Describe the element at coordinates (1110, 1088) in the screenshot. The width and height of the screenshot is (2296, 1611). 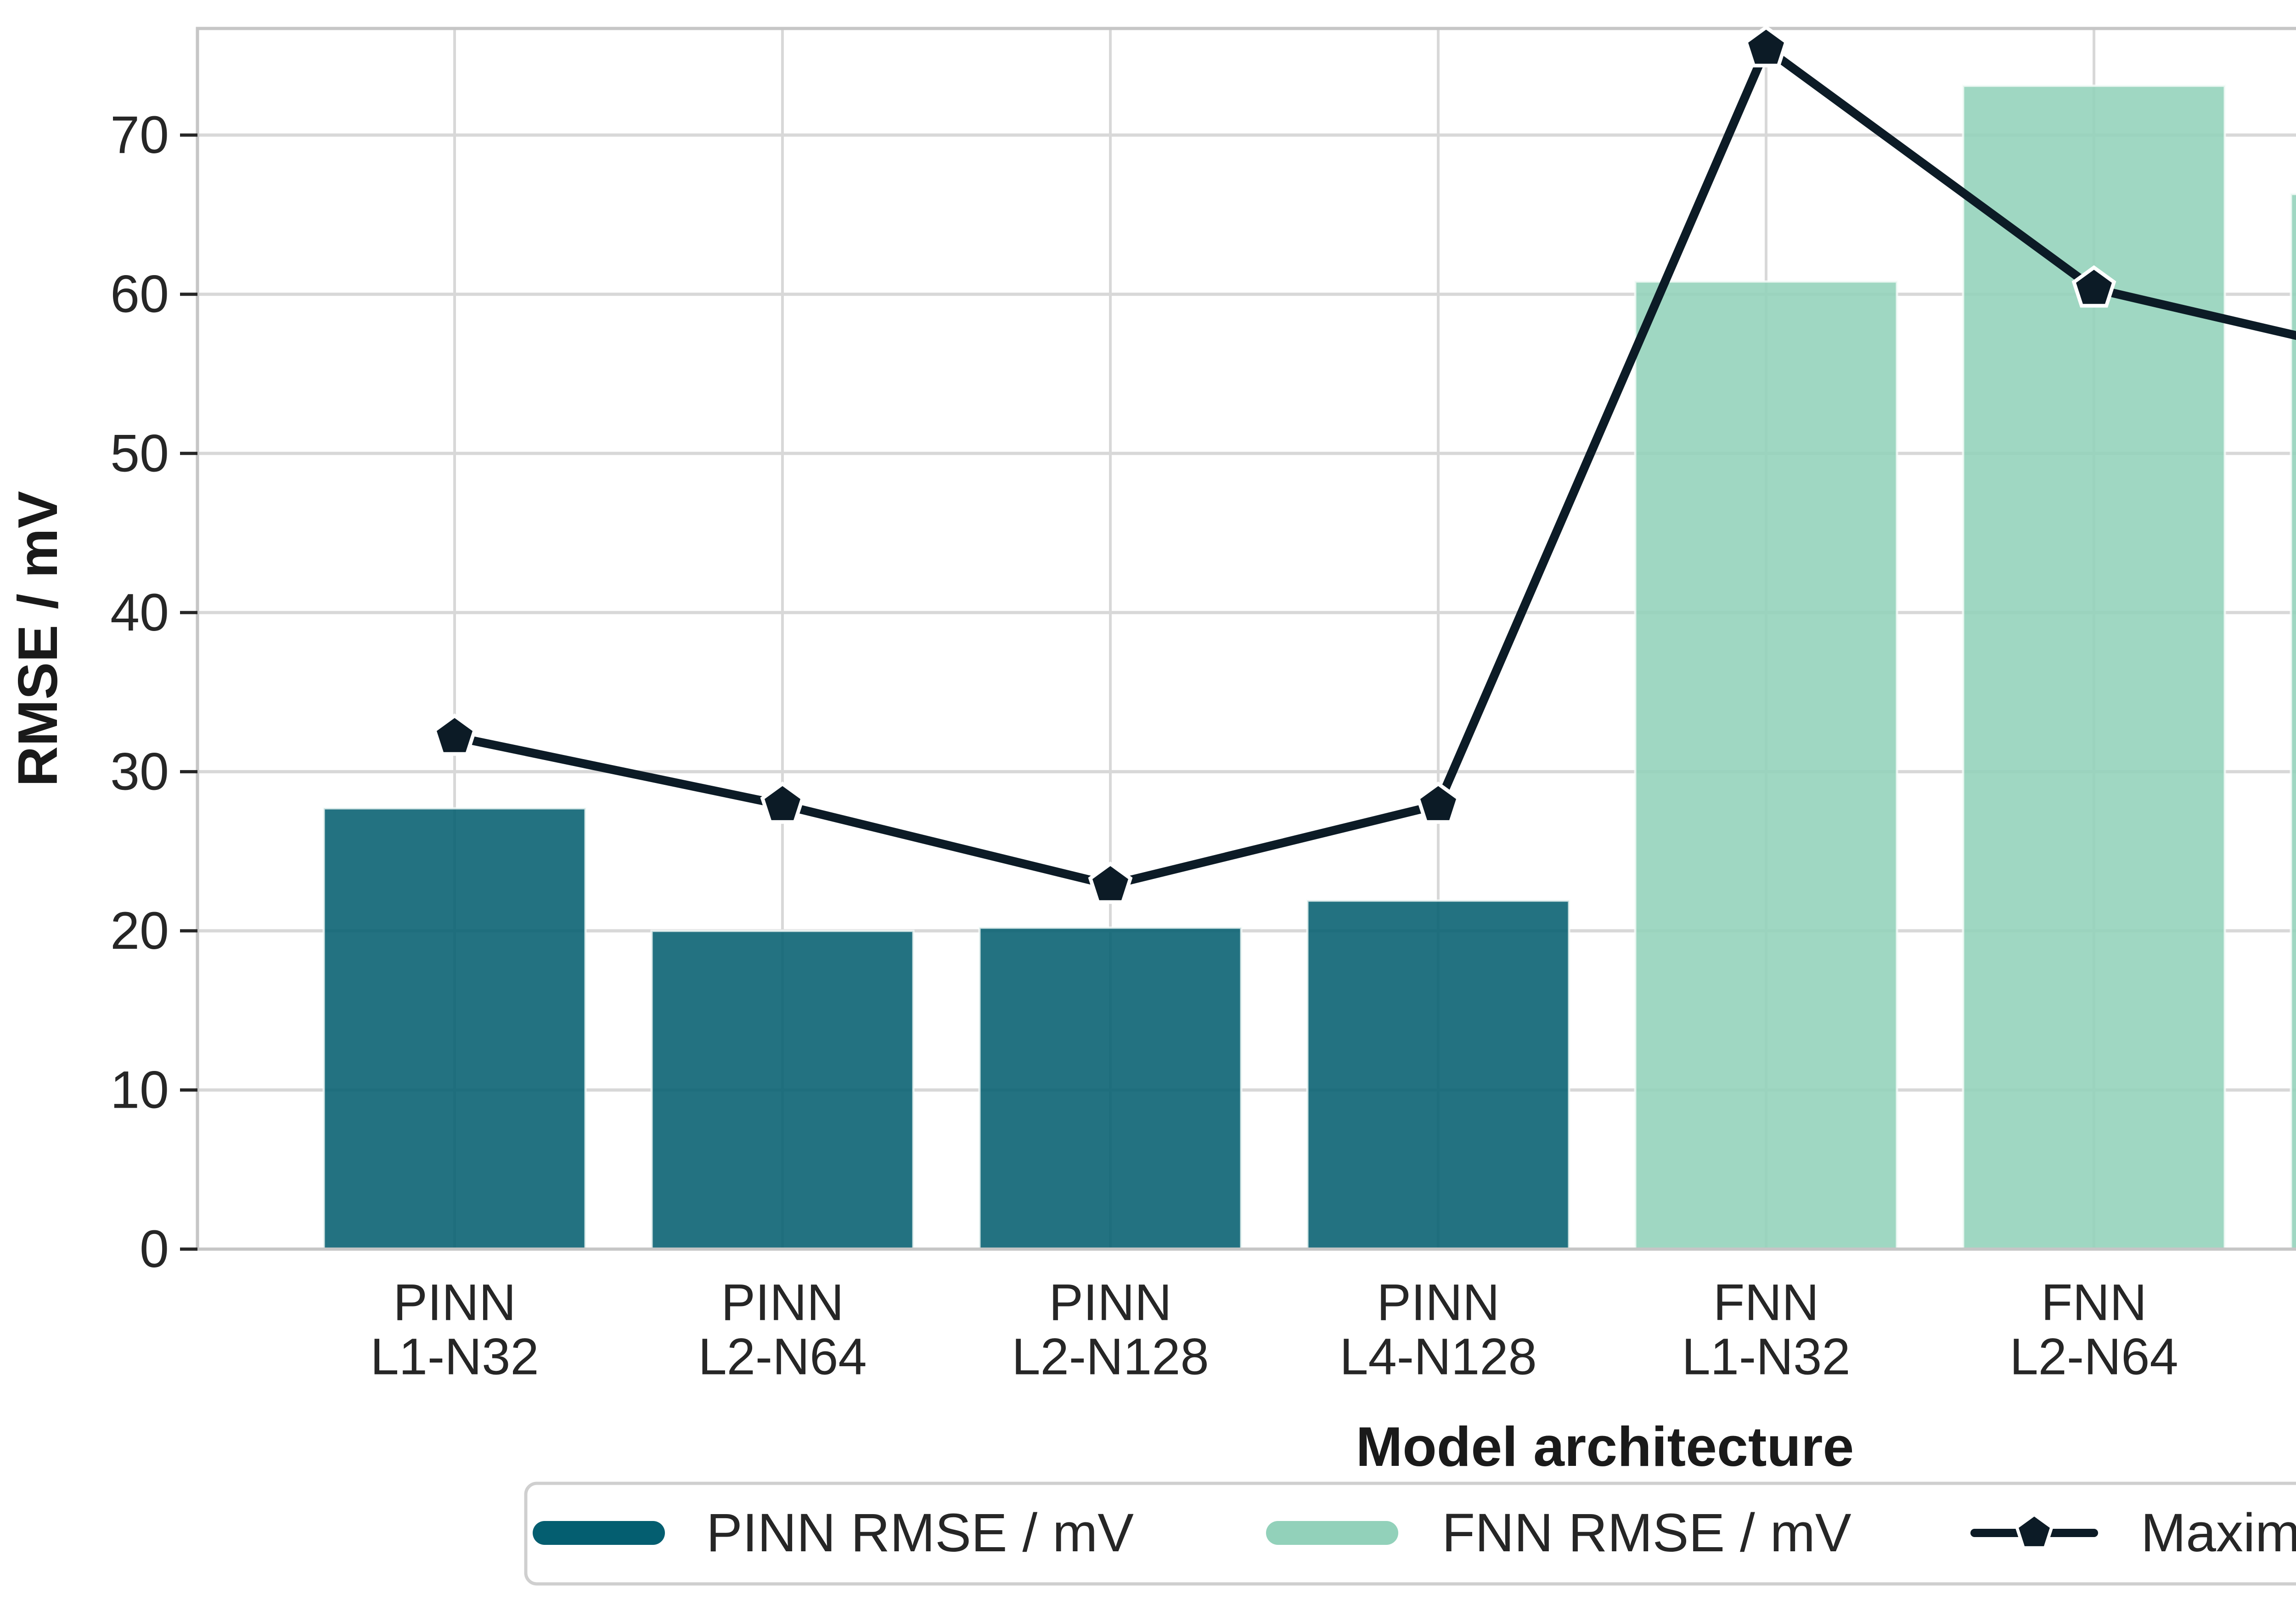
I see `bar-pinn-l2-n128` at that location.